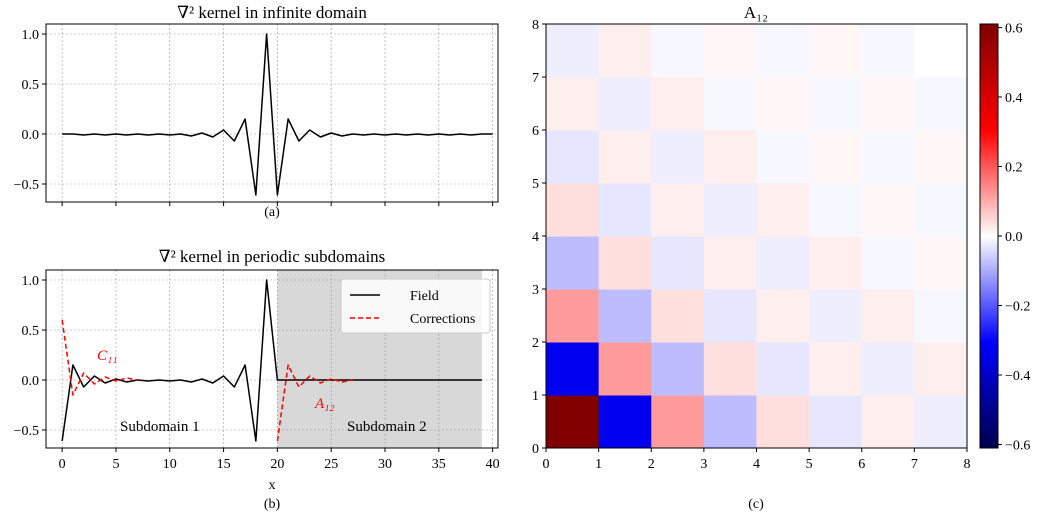 This screenshot has height=523, width=1043. I want to click on x-tick-label: 3, so click(703, 464).